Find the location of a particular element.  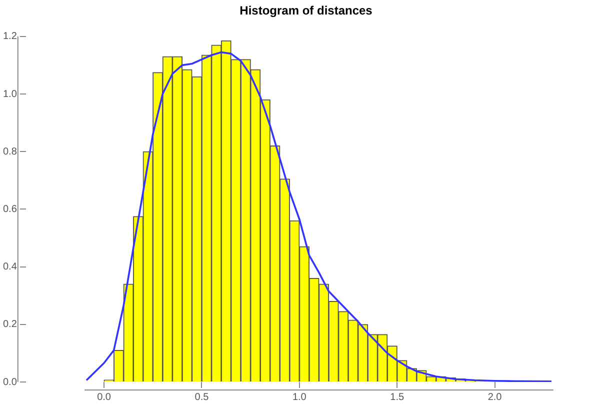

y-tick-label: 0.6 is located at coordinates (10, 209).